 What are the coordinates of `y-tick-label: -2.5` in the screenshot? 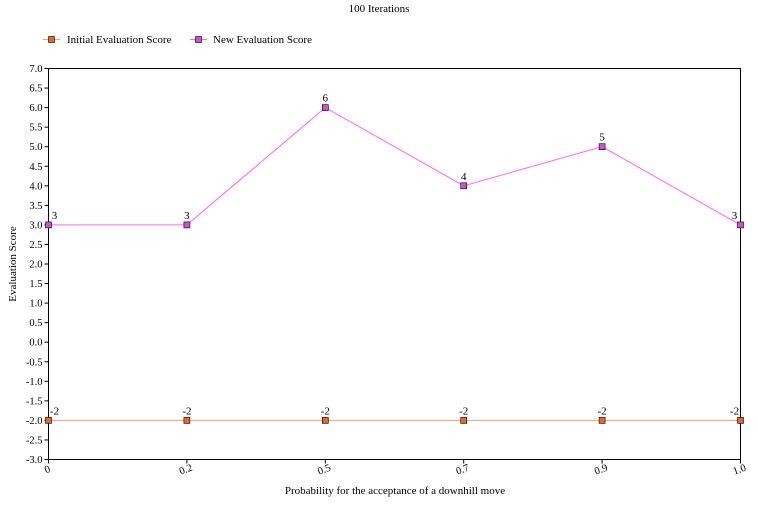 It's located at (34, 440).